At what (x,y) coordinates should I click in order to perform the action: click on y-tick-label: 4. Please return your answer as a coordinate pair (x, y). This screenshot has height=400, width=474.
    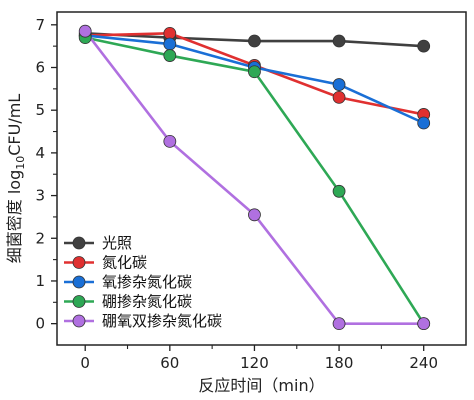
    Looking at the image, I should click on (40, 153).